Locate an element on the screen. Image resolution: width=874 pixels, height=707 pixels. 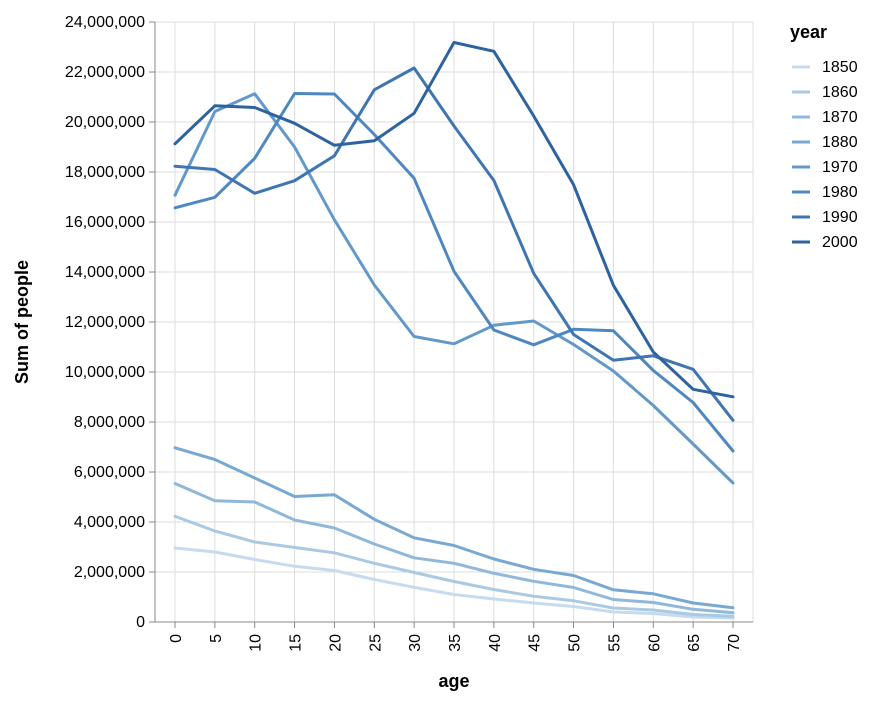
y-tick-label: 14,000,000 is located at coordinates (105, 272).